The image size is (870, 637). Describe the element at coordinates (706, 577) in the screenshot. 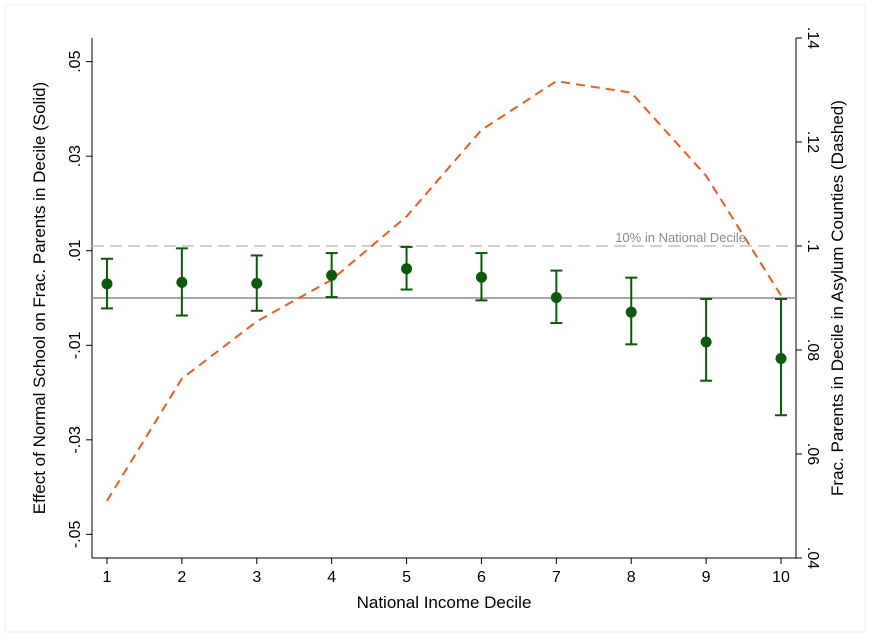

I see `x-tick-label: 9` at that location.